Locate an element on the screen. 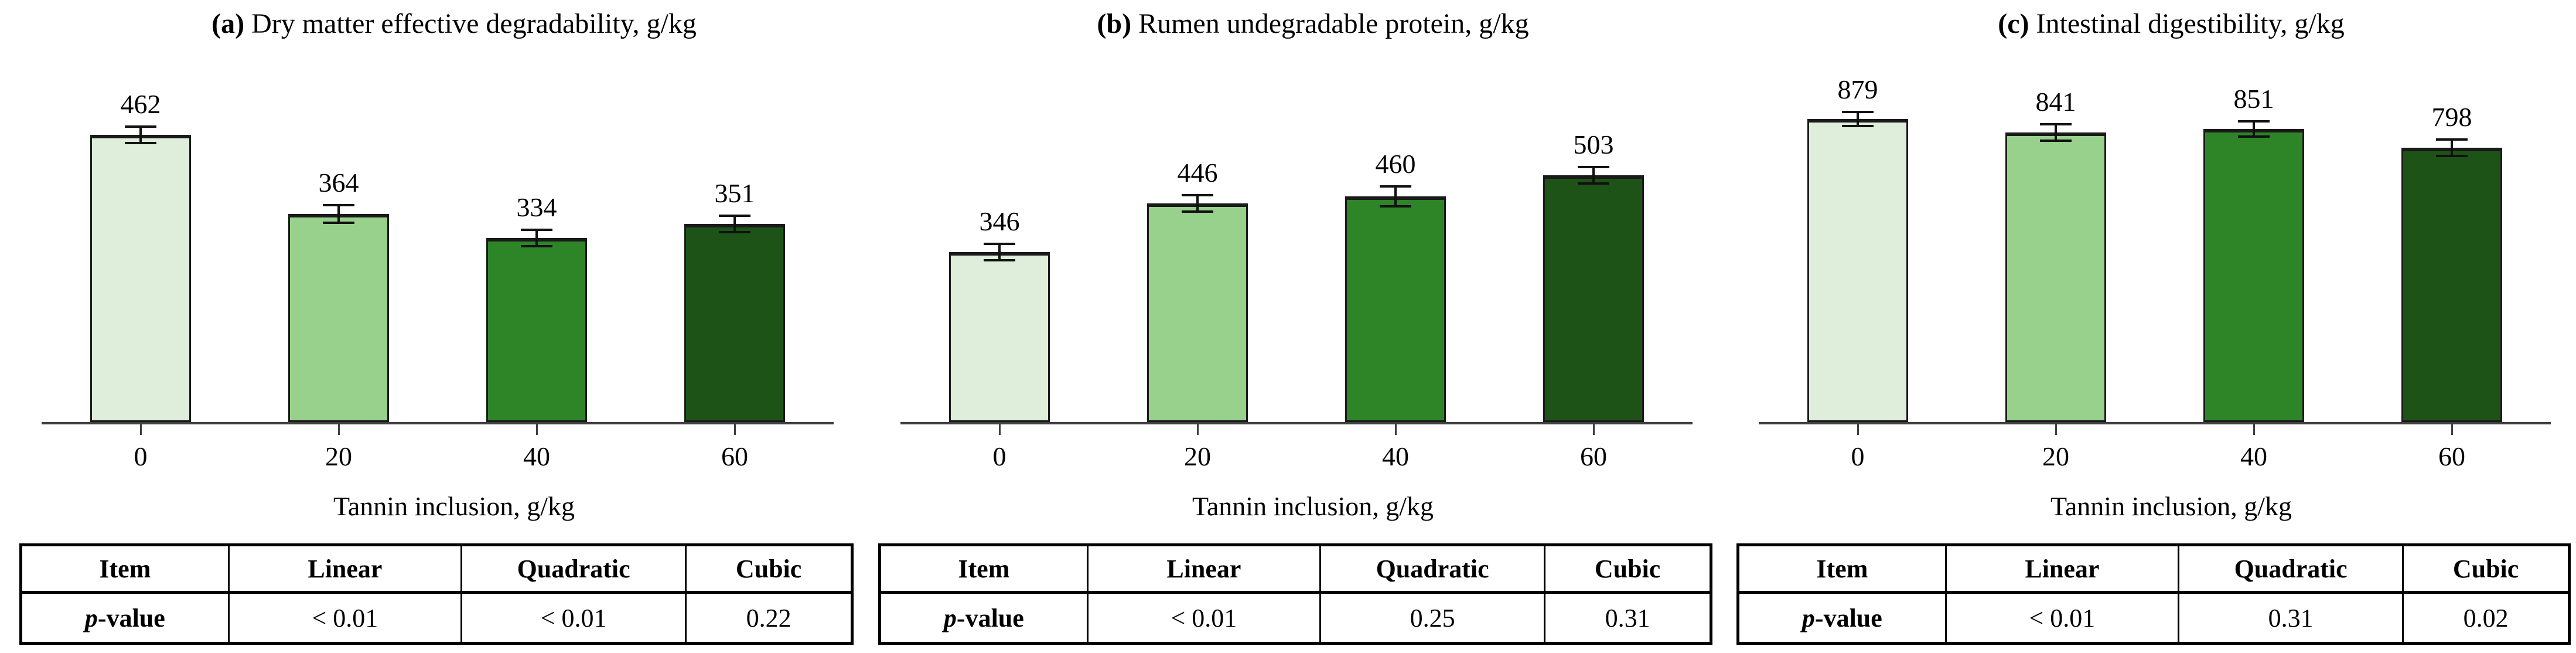 The width and height of the screenshot is (2576, 653). x-tick-label: 40 is located at coordinates (536, 456).